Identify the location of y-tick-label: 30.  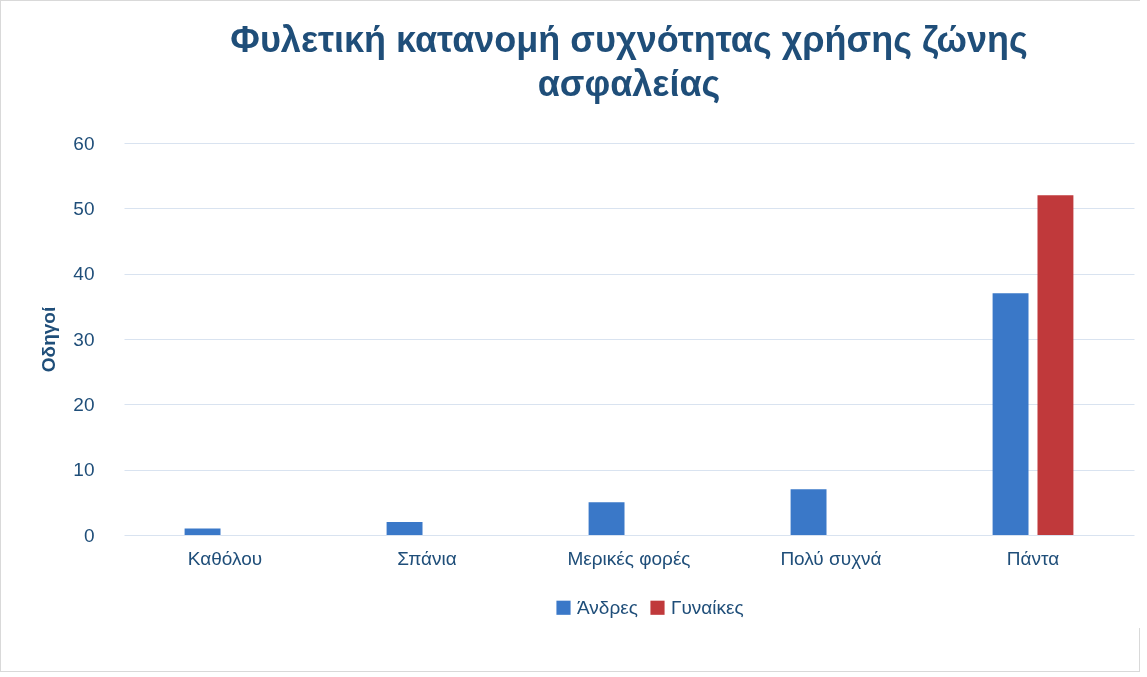
(84, 339).